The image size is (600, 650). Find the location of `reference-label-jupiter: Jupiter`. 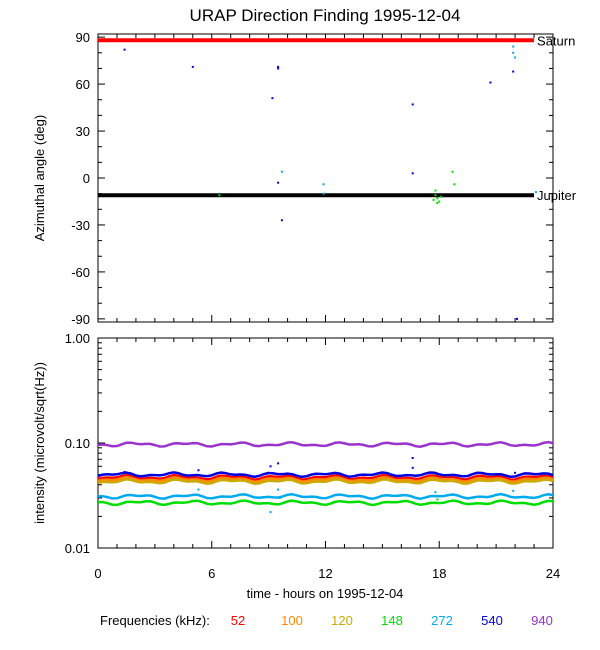

reference-label-jupiter: Jupiter is located at coordinates (557, 195).